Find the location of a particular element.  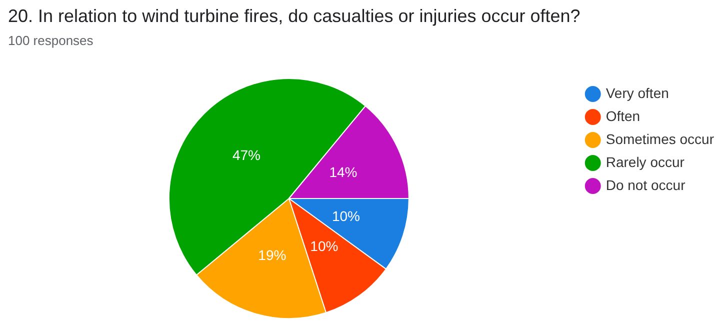

legend-label: Rarely occur is located at coordinates (645, 162).